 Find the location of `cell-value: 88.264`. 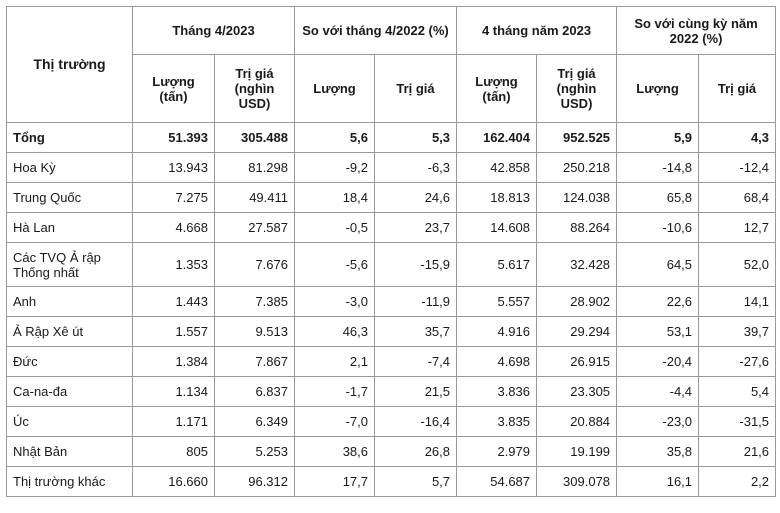

cell-value: 88.264 is located at coordinates (577, 227).